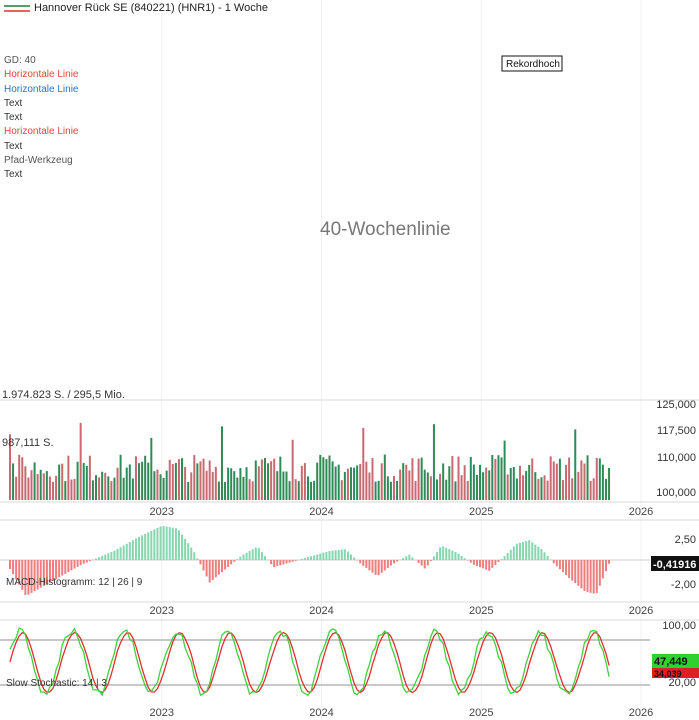  Describe the element at coordinates (325, 662) in the screenshot. I see `stochastic-lines` at that location.